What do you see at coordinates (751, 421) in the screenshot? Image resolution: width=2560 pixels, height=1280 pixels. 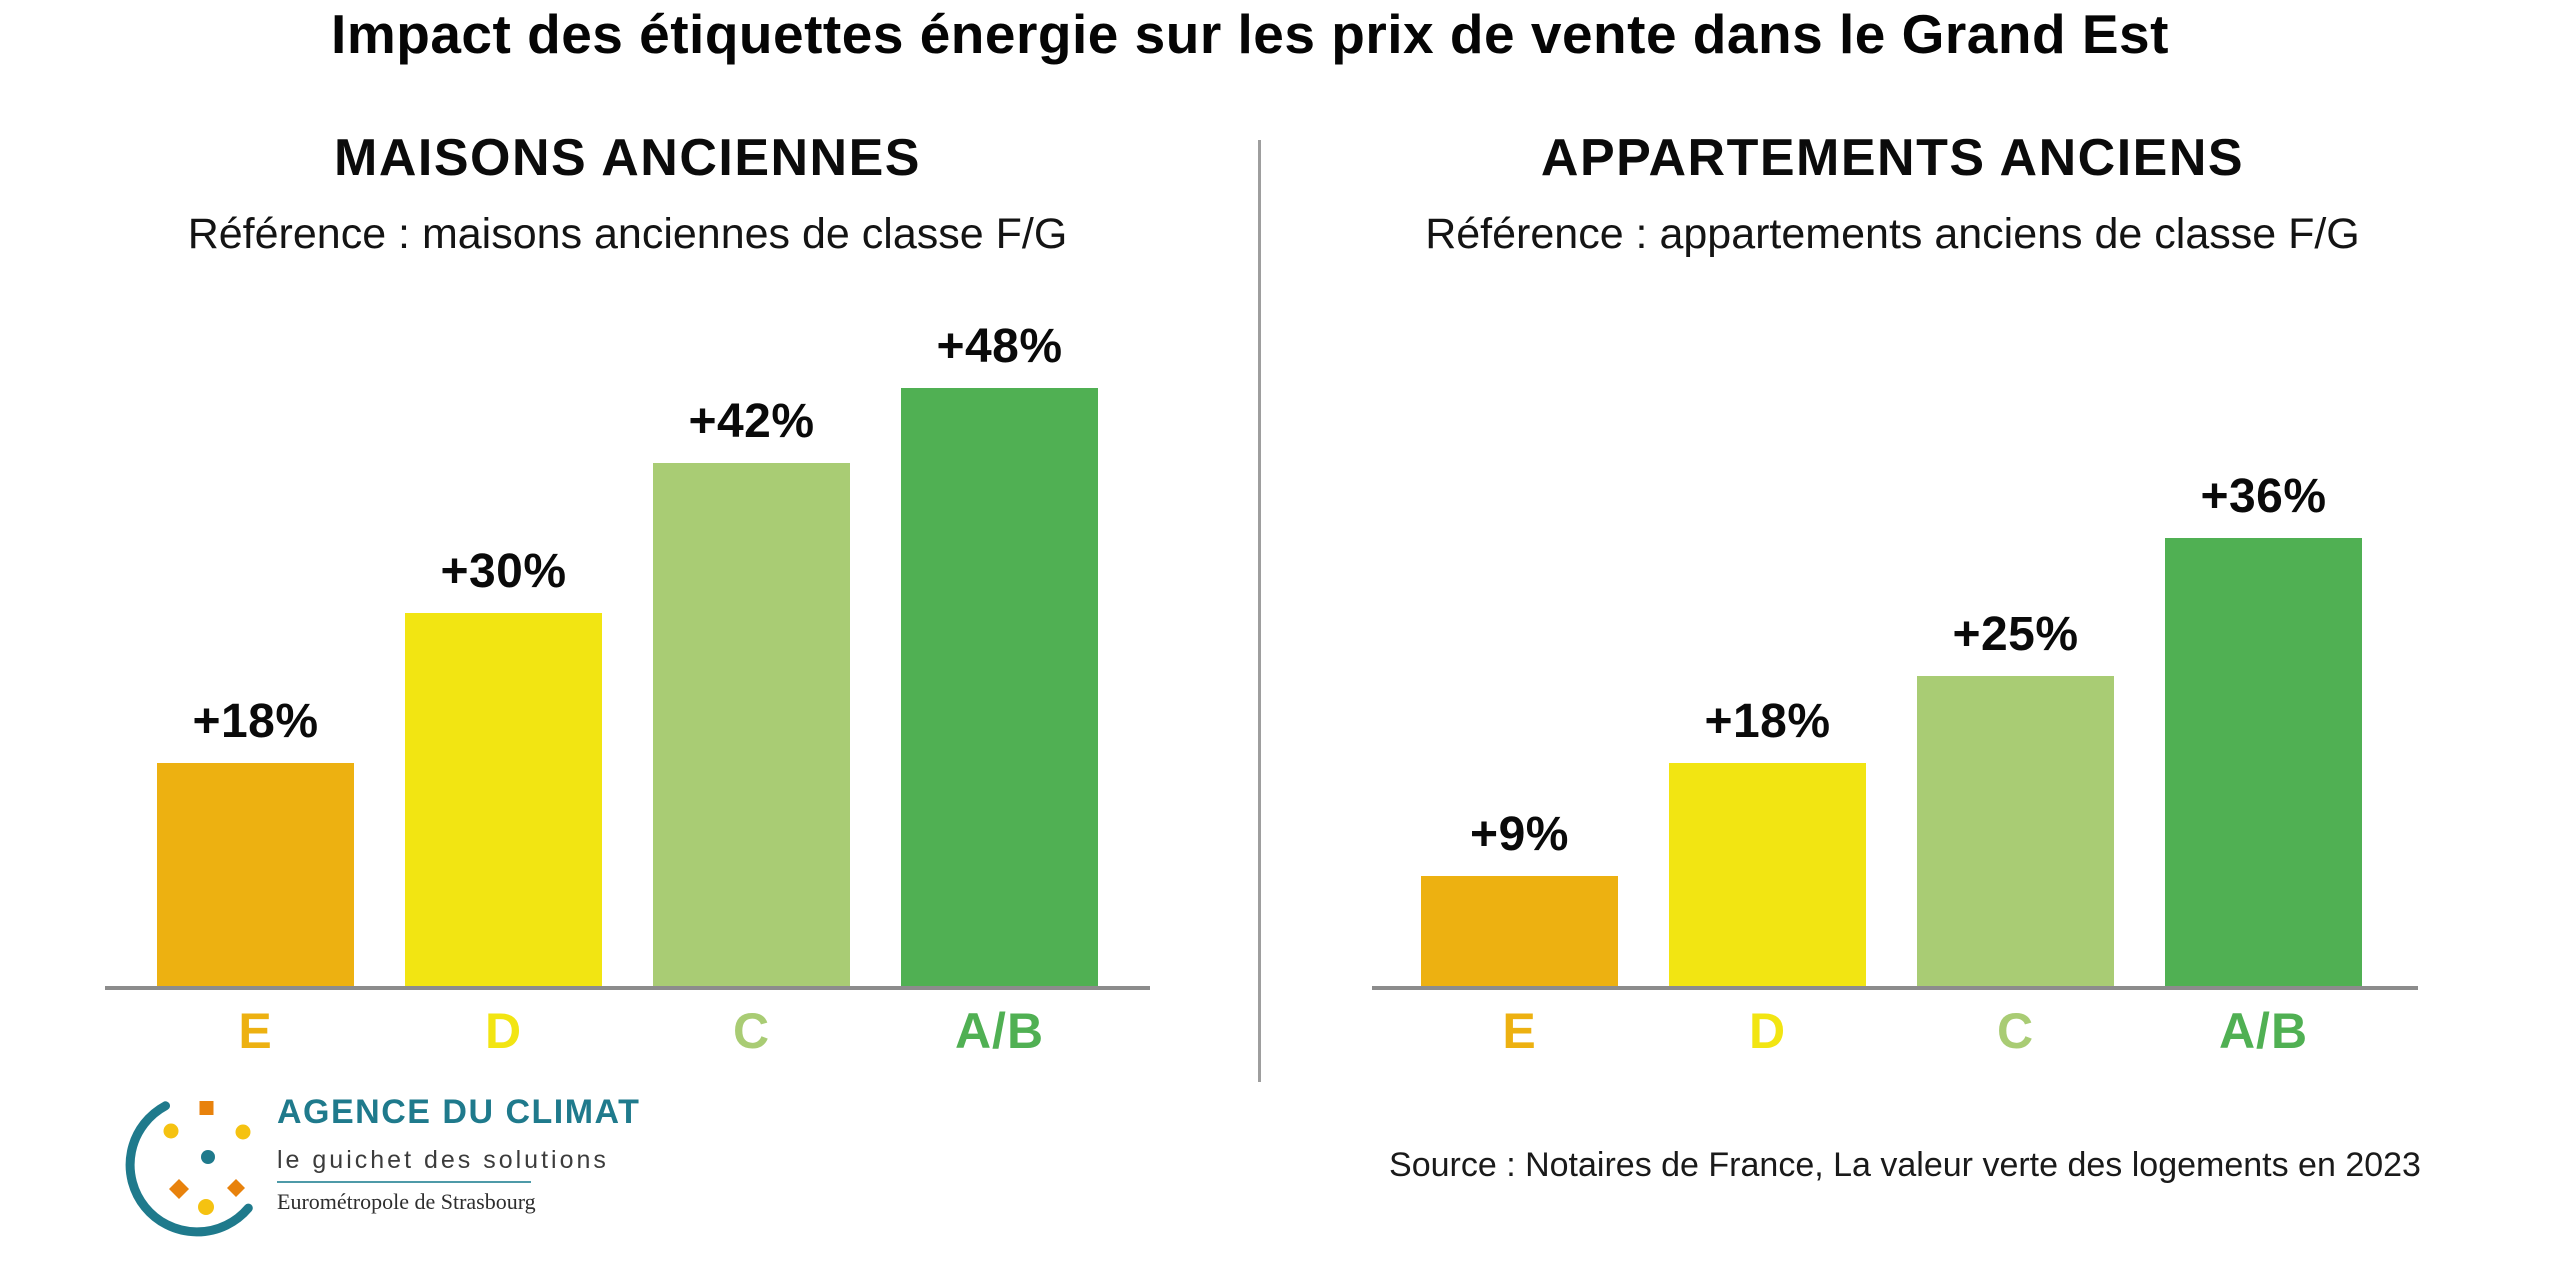 I see `bar-value-label: +42%` at bounding box center [751, 421].